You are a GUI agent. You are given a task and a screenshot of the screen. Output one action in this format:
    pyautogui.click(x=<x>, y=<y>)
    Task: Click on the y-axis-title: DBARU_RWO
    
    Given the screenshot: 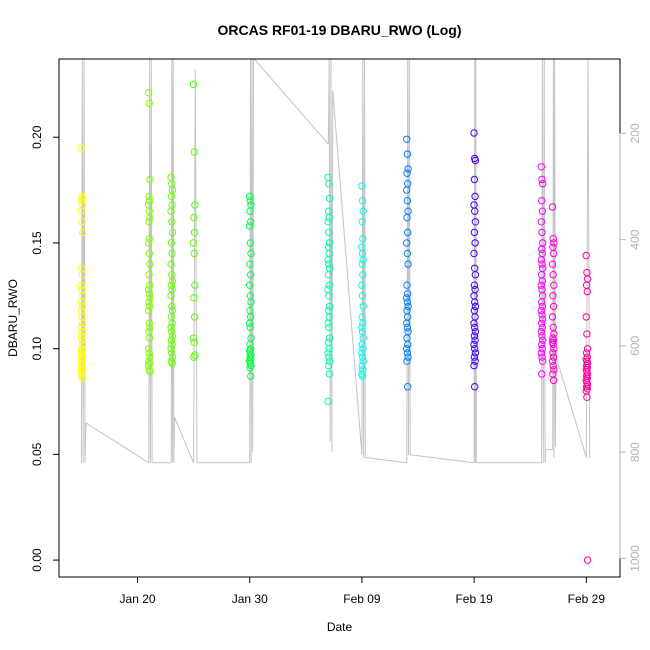 What is the action you would take?
    pyautogui.click(x=13, y=318)
    